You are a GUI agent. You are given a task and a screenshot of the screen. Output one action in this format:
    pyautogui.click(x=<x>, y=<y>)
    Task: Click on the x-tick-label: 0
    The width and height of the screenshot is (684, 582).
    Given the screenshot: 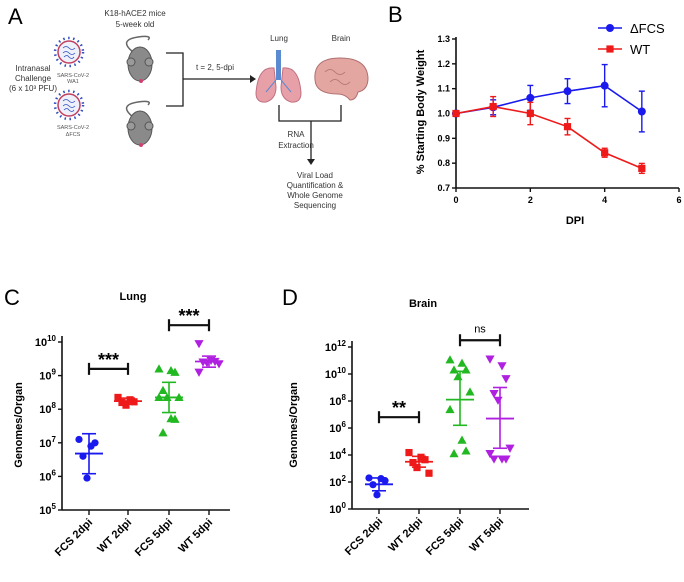 What is the action you would take?
    pyautogui.click(x=455, y=200)
    